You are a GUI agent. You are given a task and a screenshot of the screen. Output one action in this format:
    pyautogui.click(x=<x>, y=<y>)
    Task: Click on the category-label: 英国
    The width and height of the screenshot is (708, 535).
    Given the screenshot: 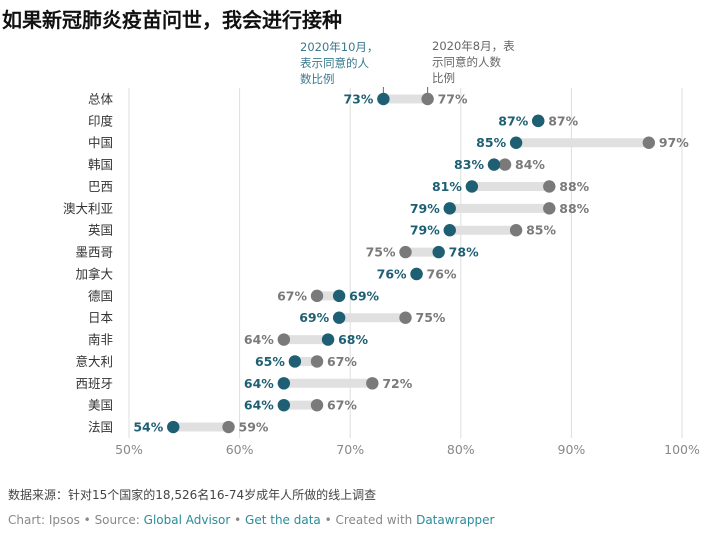 What is the action you would take?
    pyautogui.click(x=100, y=230)
    